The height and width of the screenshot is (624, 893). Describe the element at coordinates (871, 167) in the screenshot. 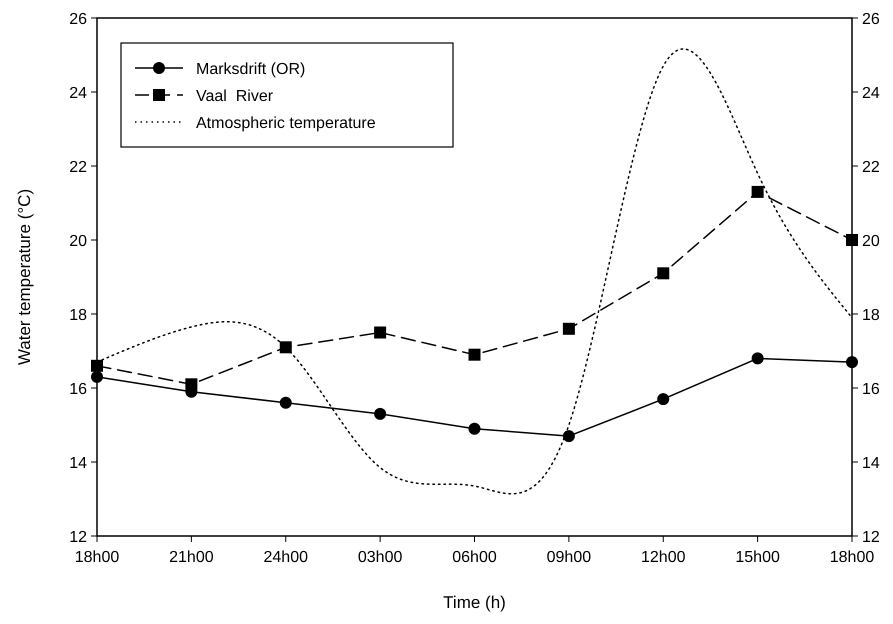

I see `y2-tick-label: 22` at that location.